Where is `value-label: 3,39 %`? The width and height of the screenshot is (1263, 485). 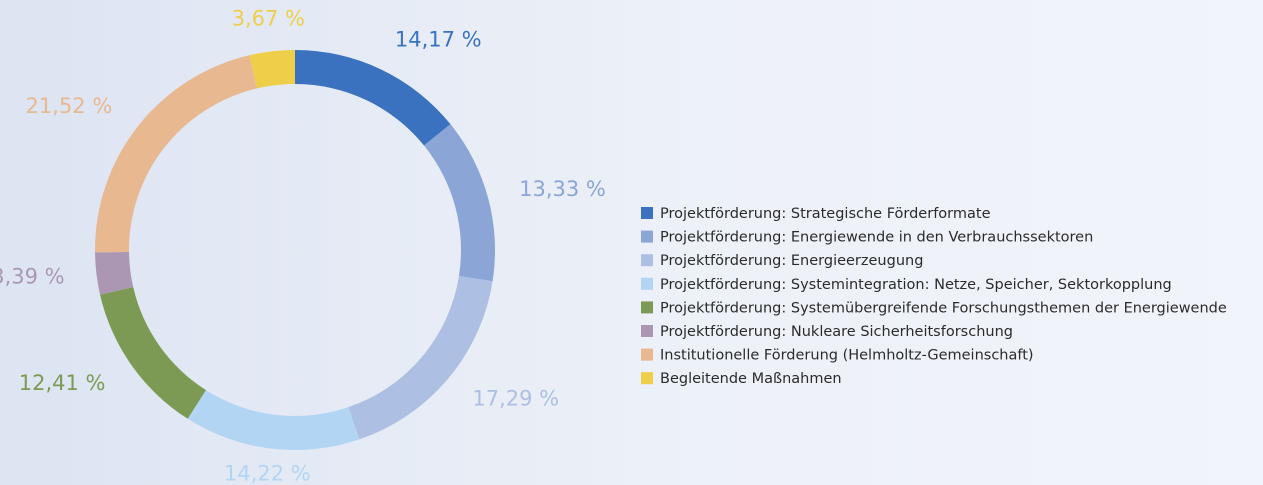 value-label: 3,39 % is located at coordinates (32, 276).